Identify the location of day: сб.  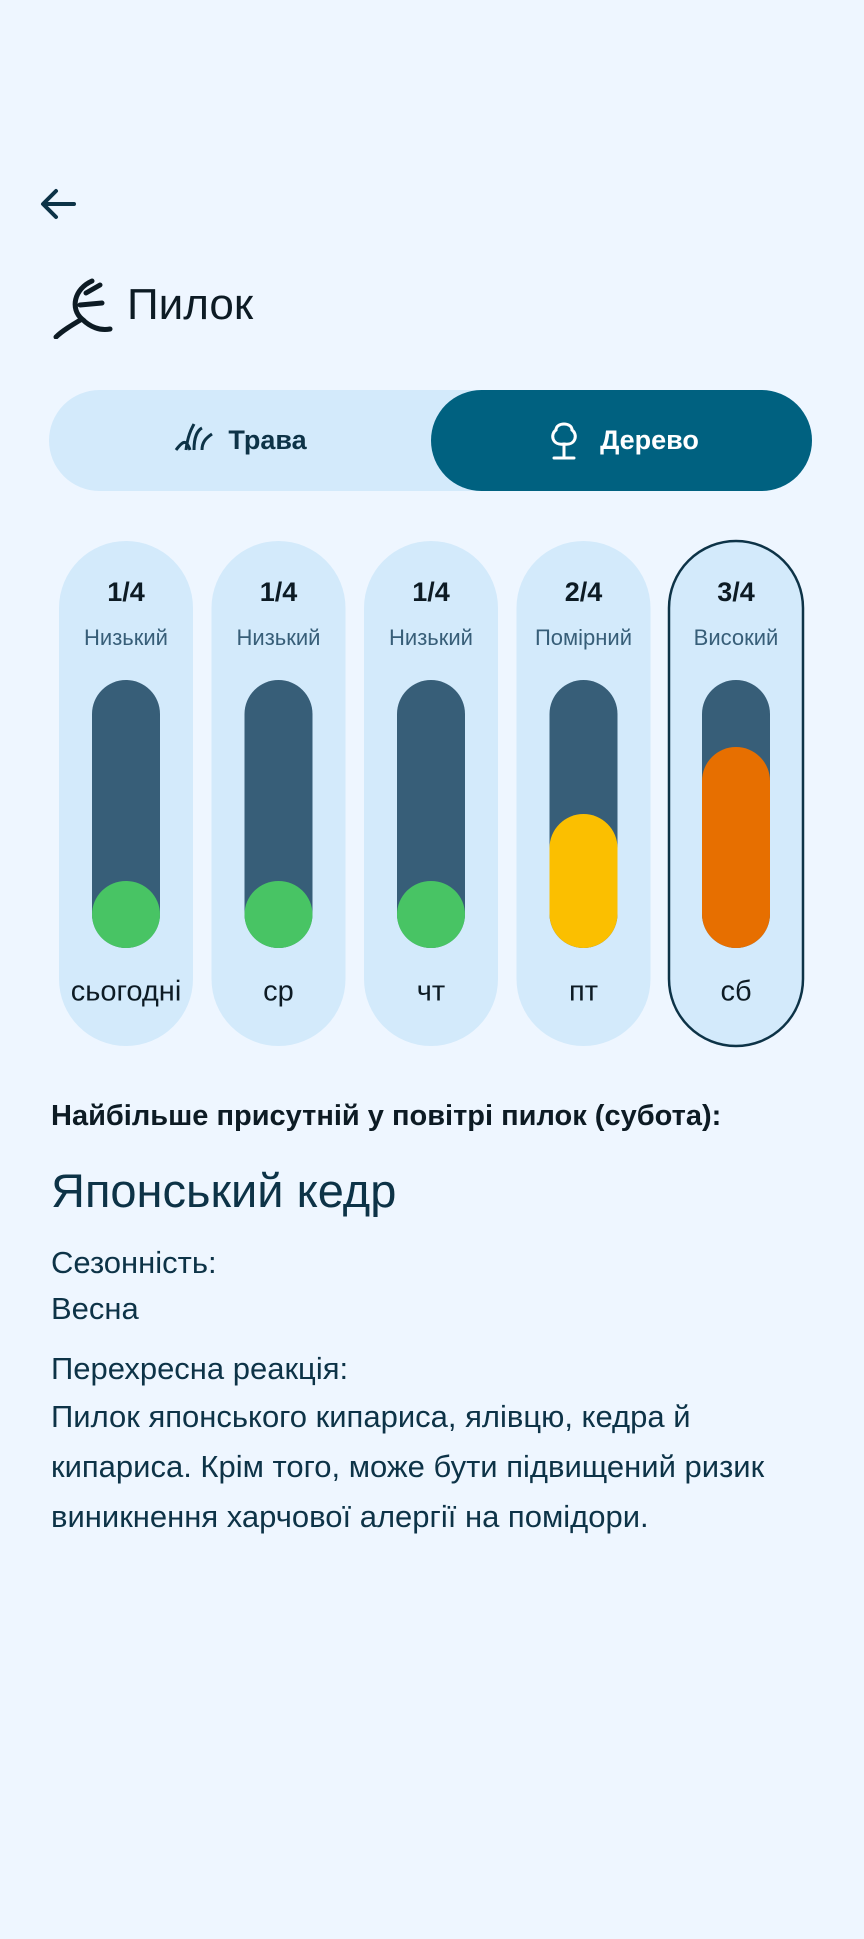
(735, 992).